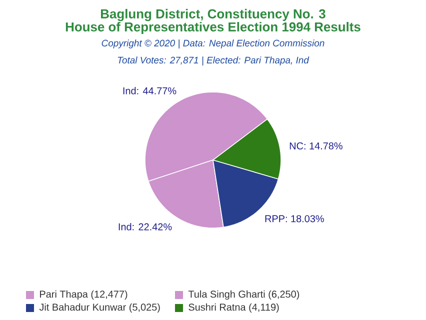 This screenshot has height=320, width=426. Describe the element at coordinates (84, 295) in the screenshot. I see `legend-label: Pari Thapa (12,477)` at that location.